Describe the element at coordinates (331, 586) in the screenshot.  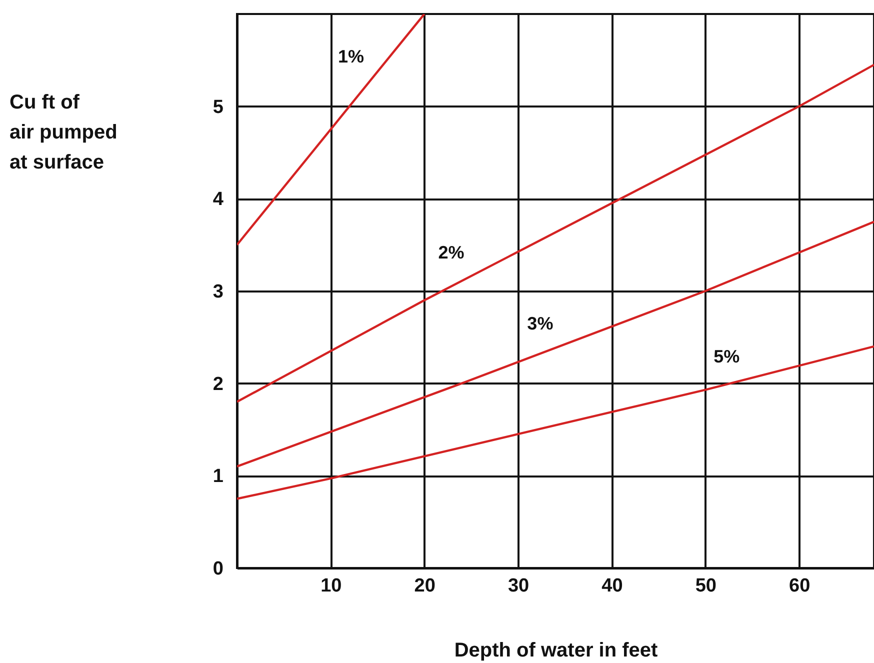
I see `x-tick-label: 10` at that location.